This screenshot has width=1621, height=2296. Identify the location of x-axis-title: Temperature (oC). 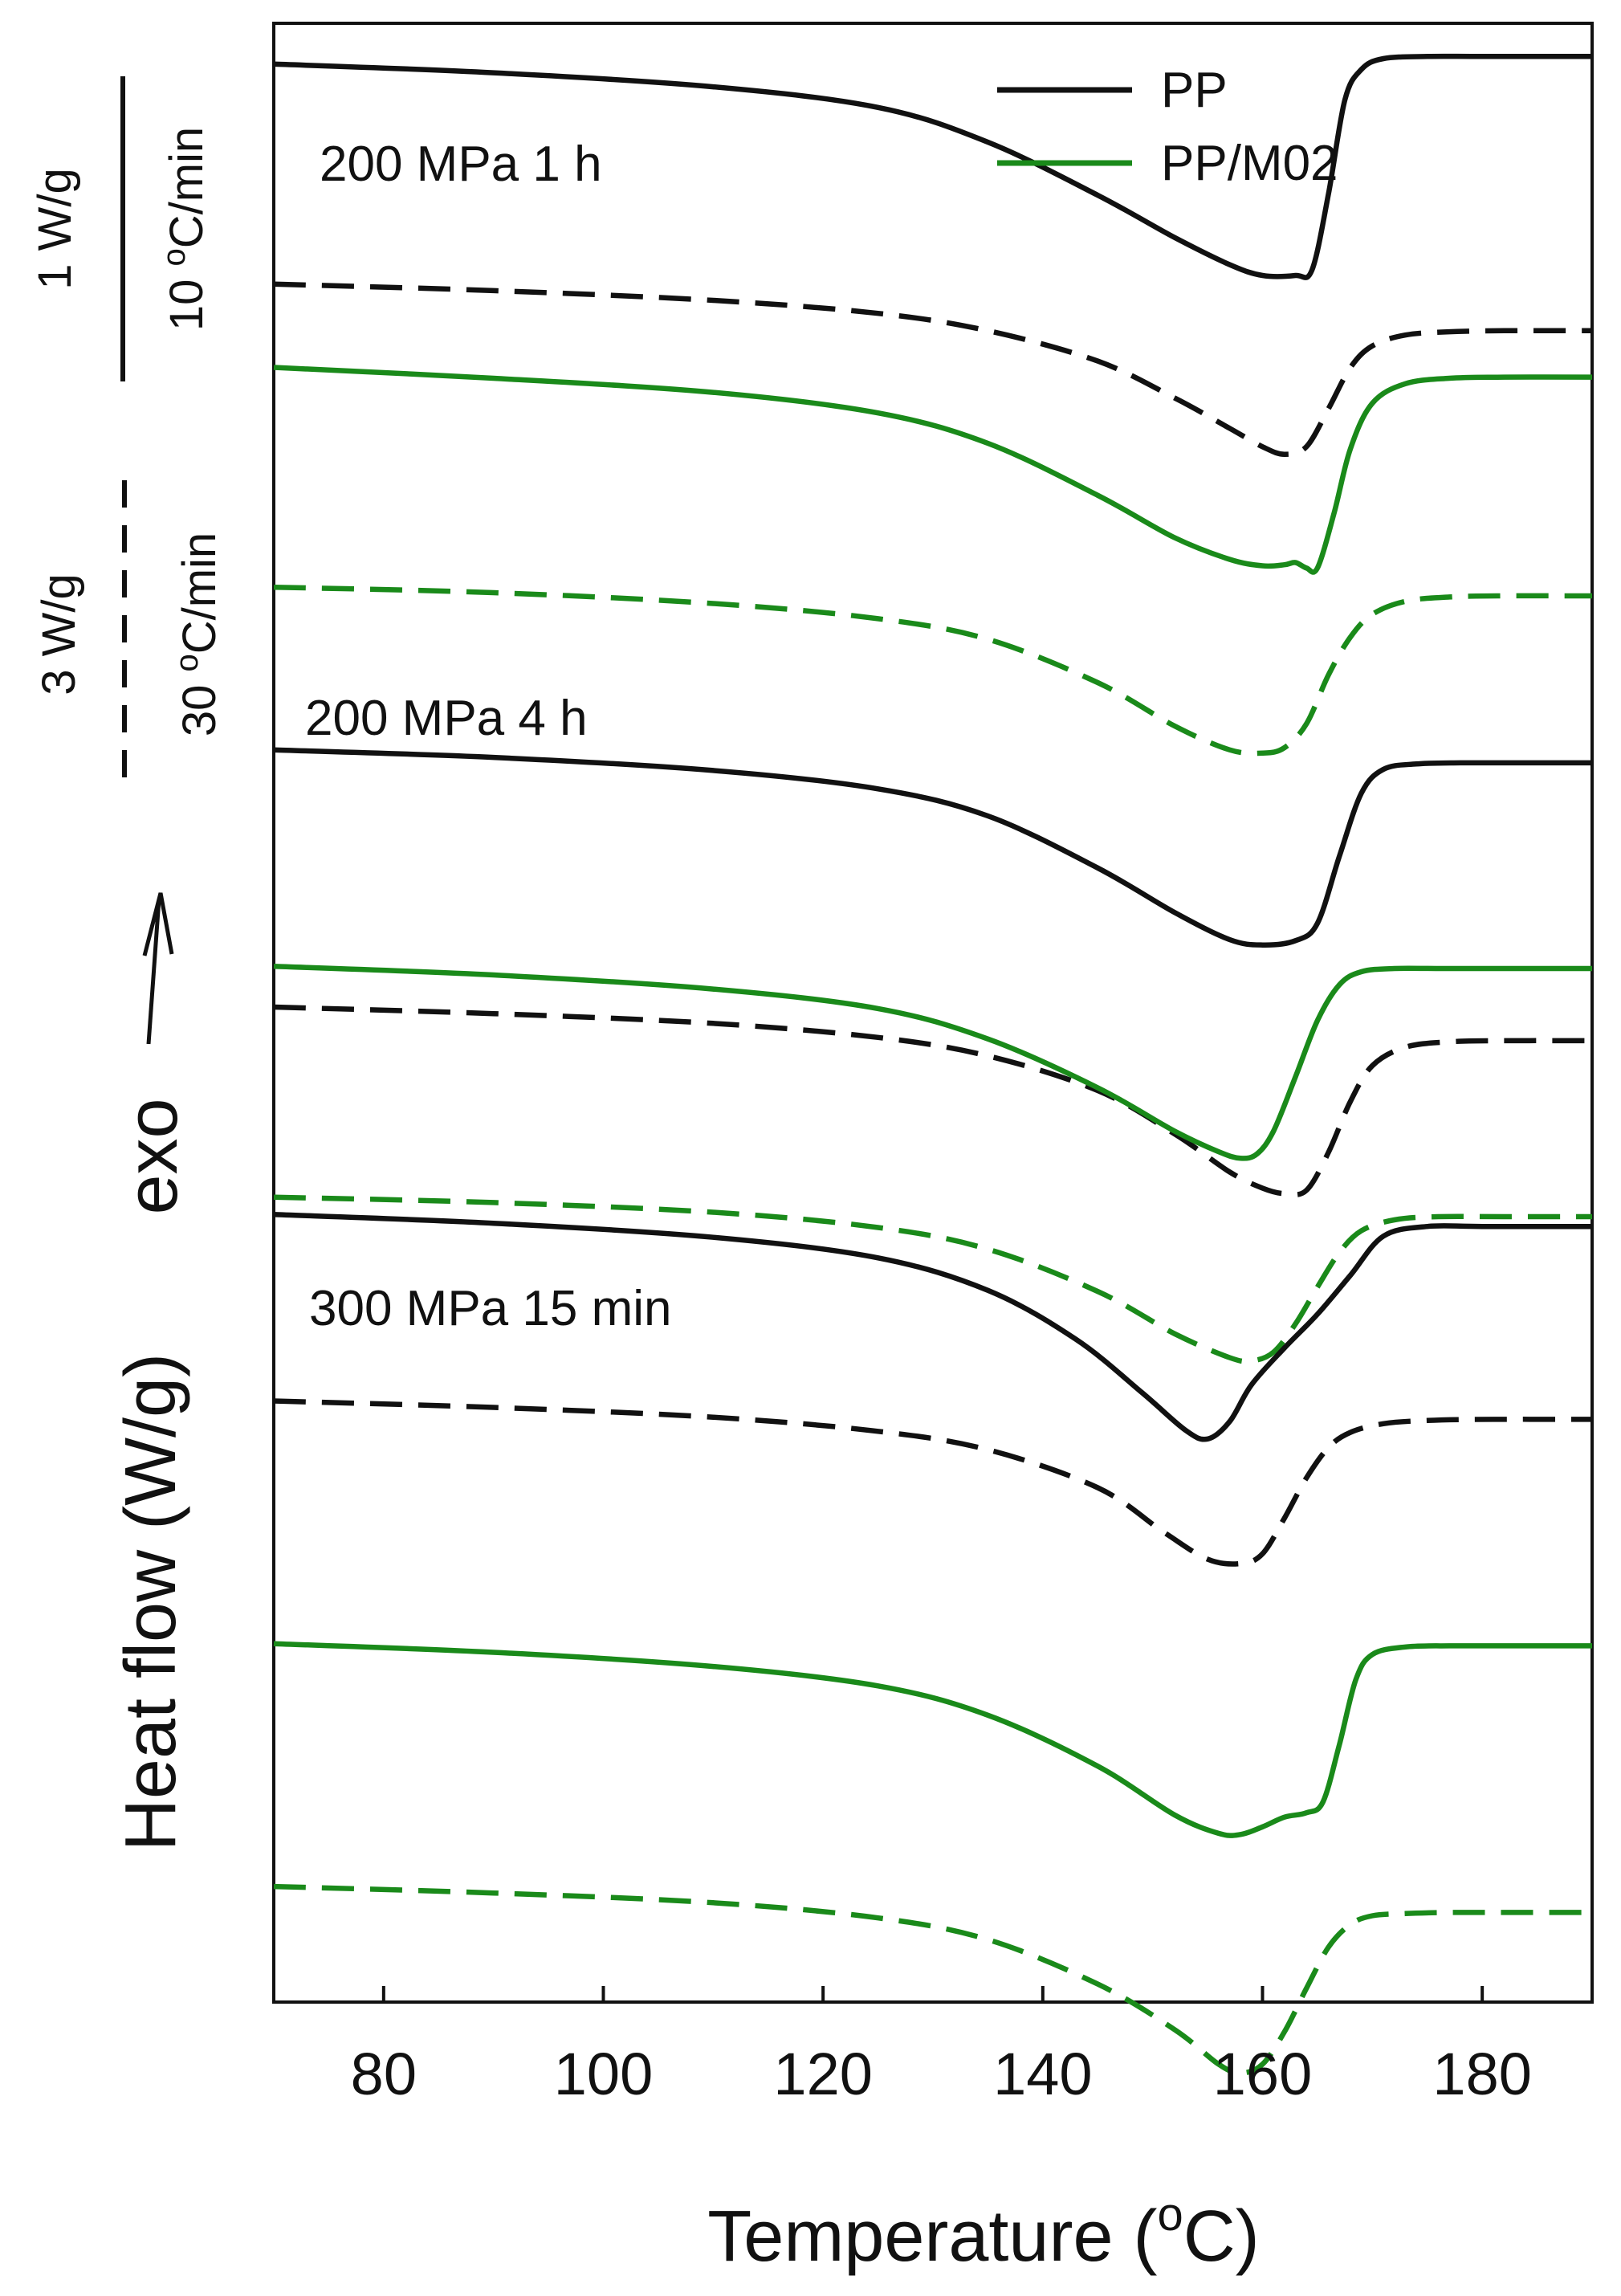
(983, 2233).